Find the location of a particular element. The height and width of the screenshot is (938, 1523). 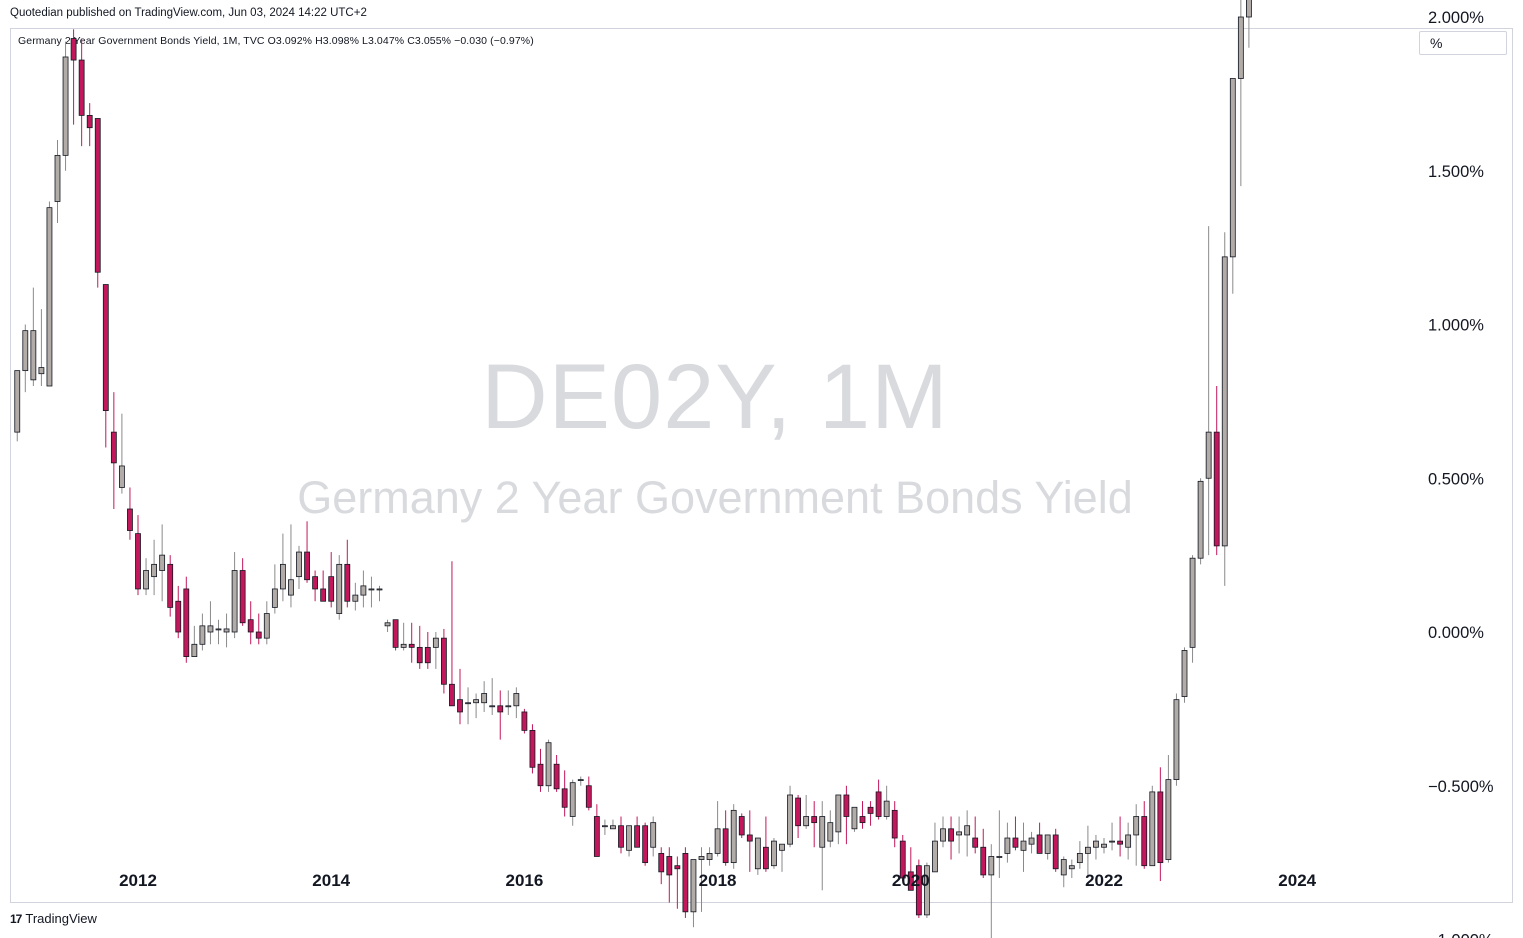

x-tick-label: 2014 is located at coordinates (331, 880).